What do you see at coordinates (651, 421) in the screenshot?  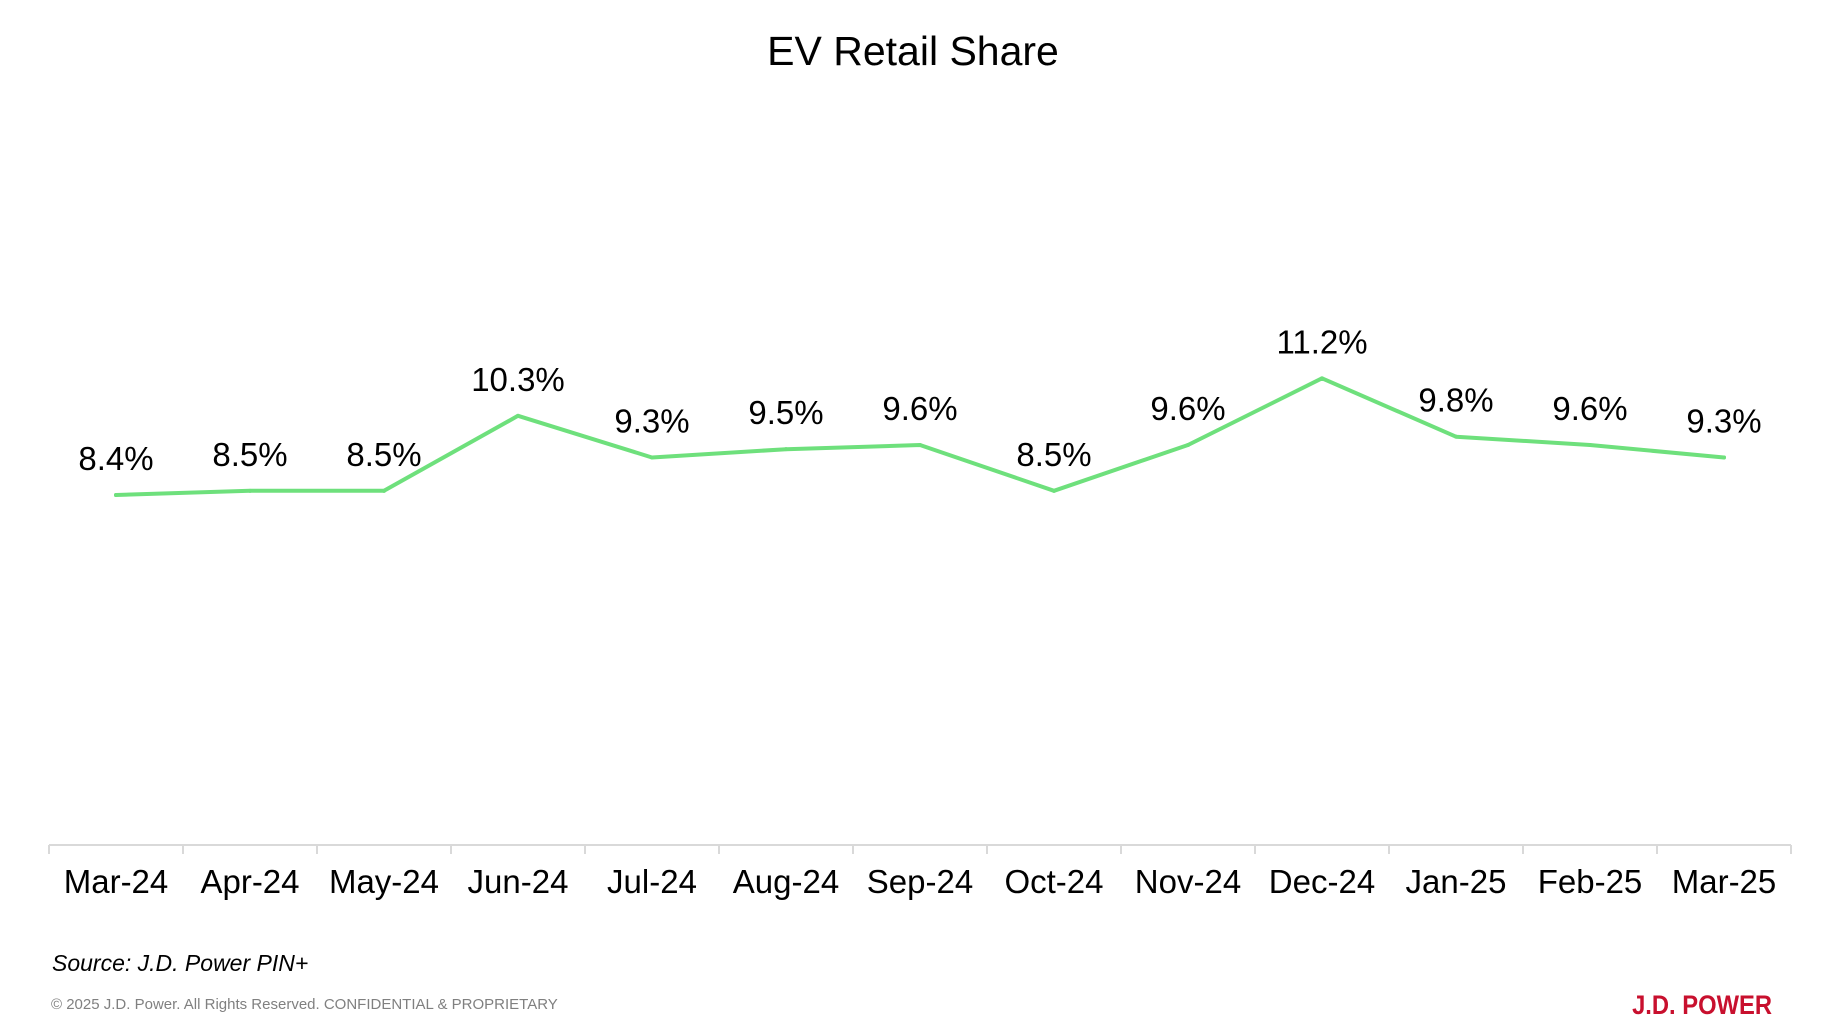 I see `data-label-jul-24: 9.3%` at bounding box center [651, 421].